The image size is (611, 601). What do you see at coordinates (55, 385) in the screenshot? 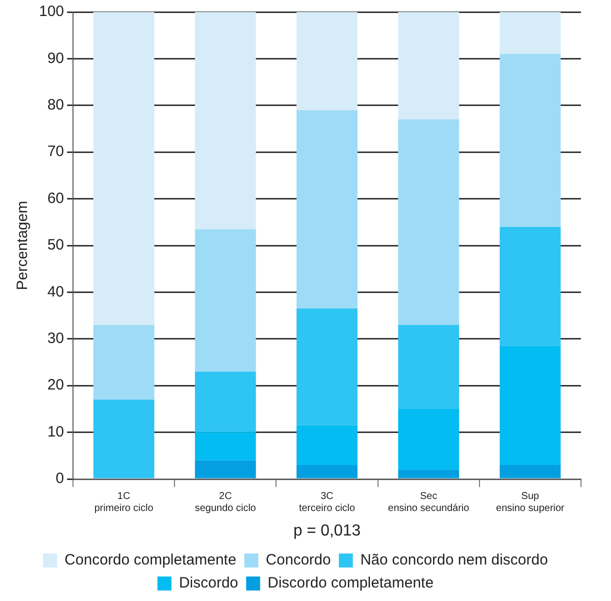
I see `y-tick-label: 20` at bounding box center [55, 385].